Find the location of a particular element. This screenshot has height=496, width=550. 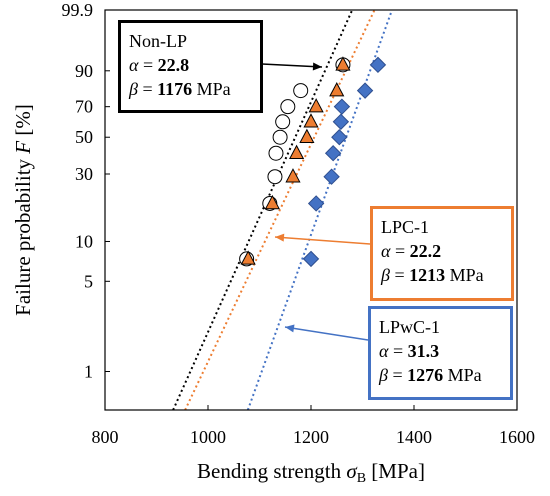

x-tick-labels: 800 1000 1200 1400 1600 is located at coordinates (313, 426).